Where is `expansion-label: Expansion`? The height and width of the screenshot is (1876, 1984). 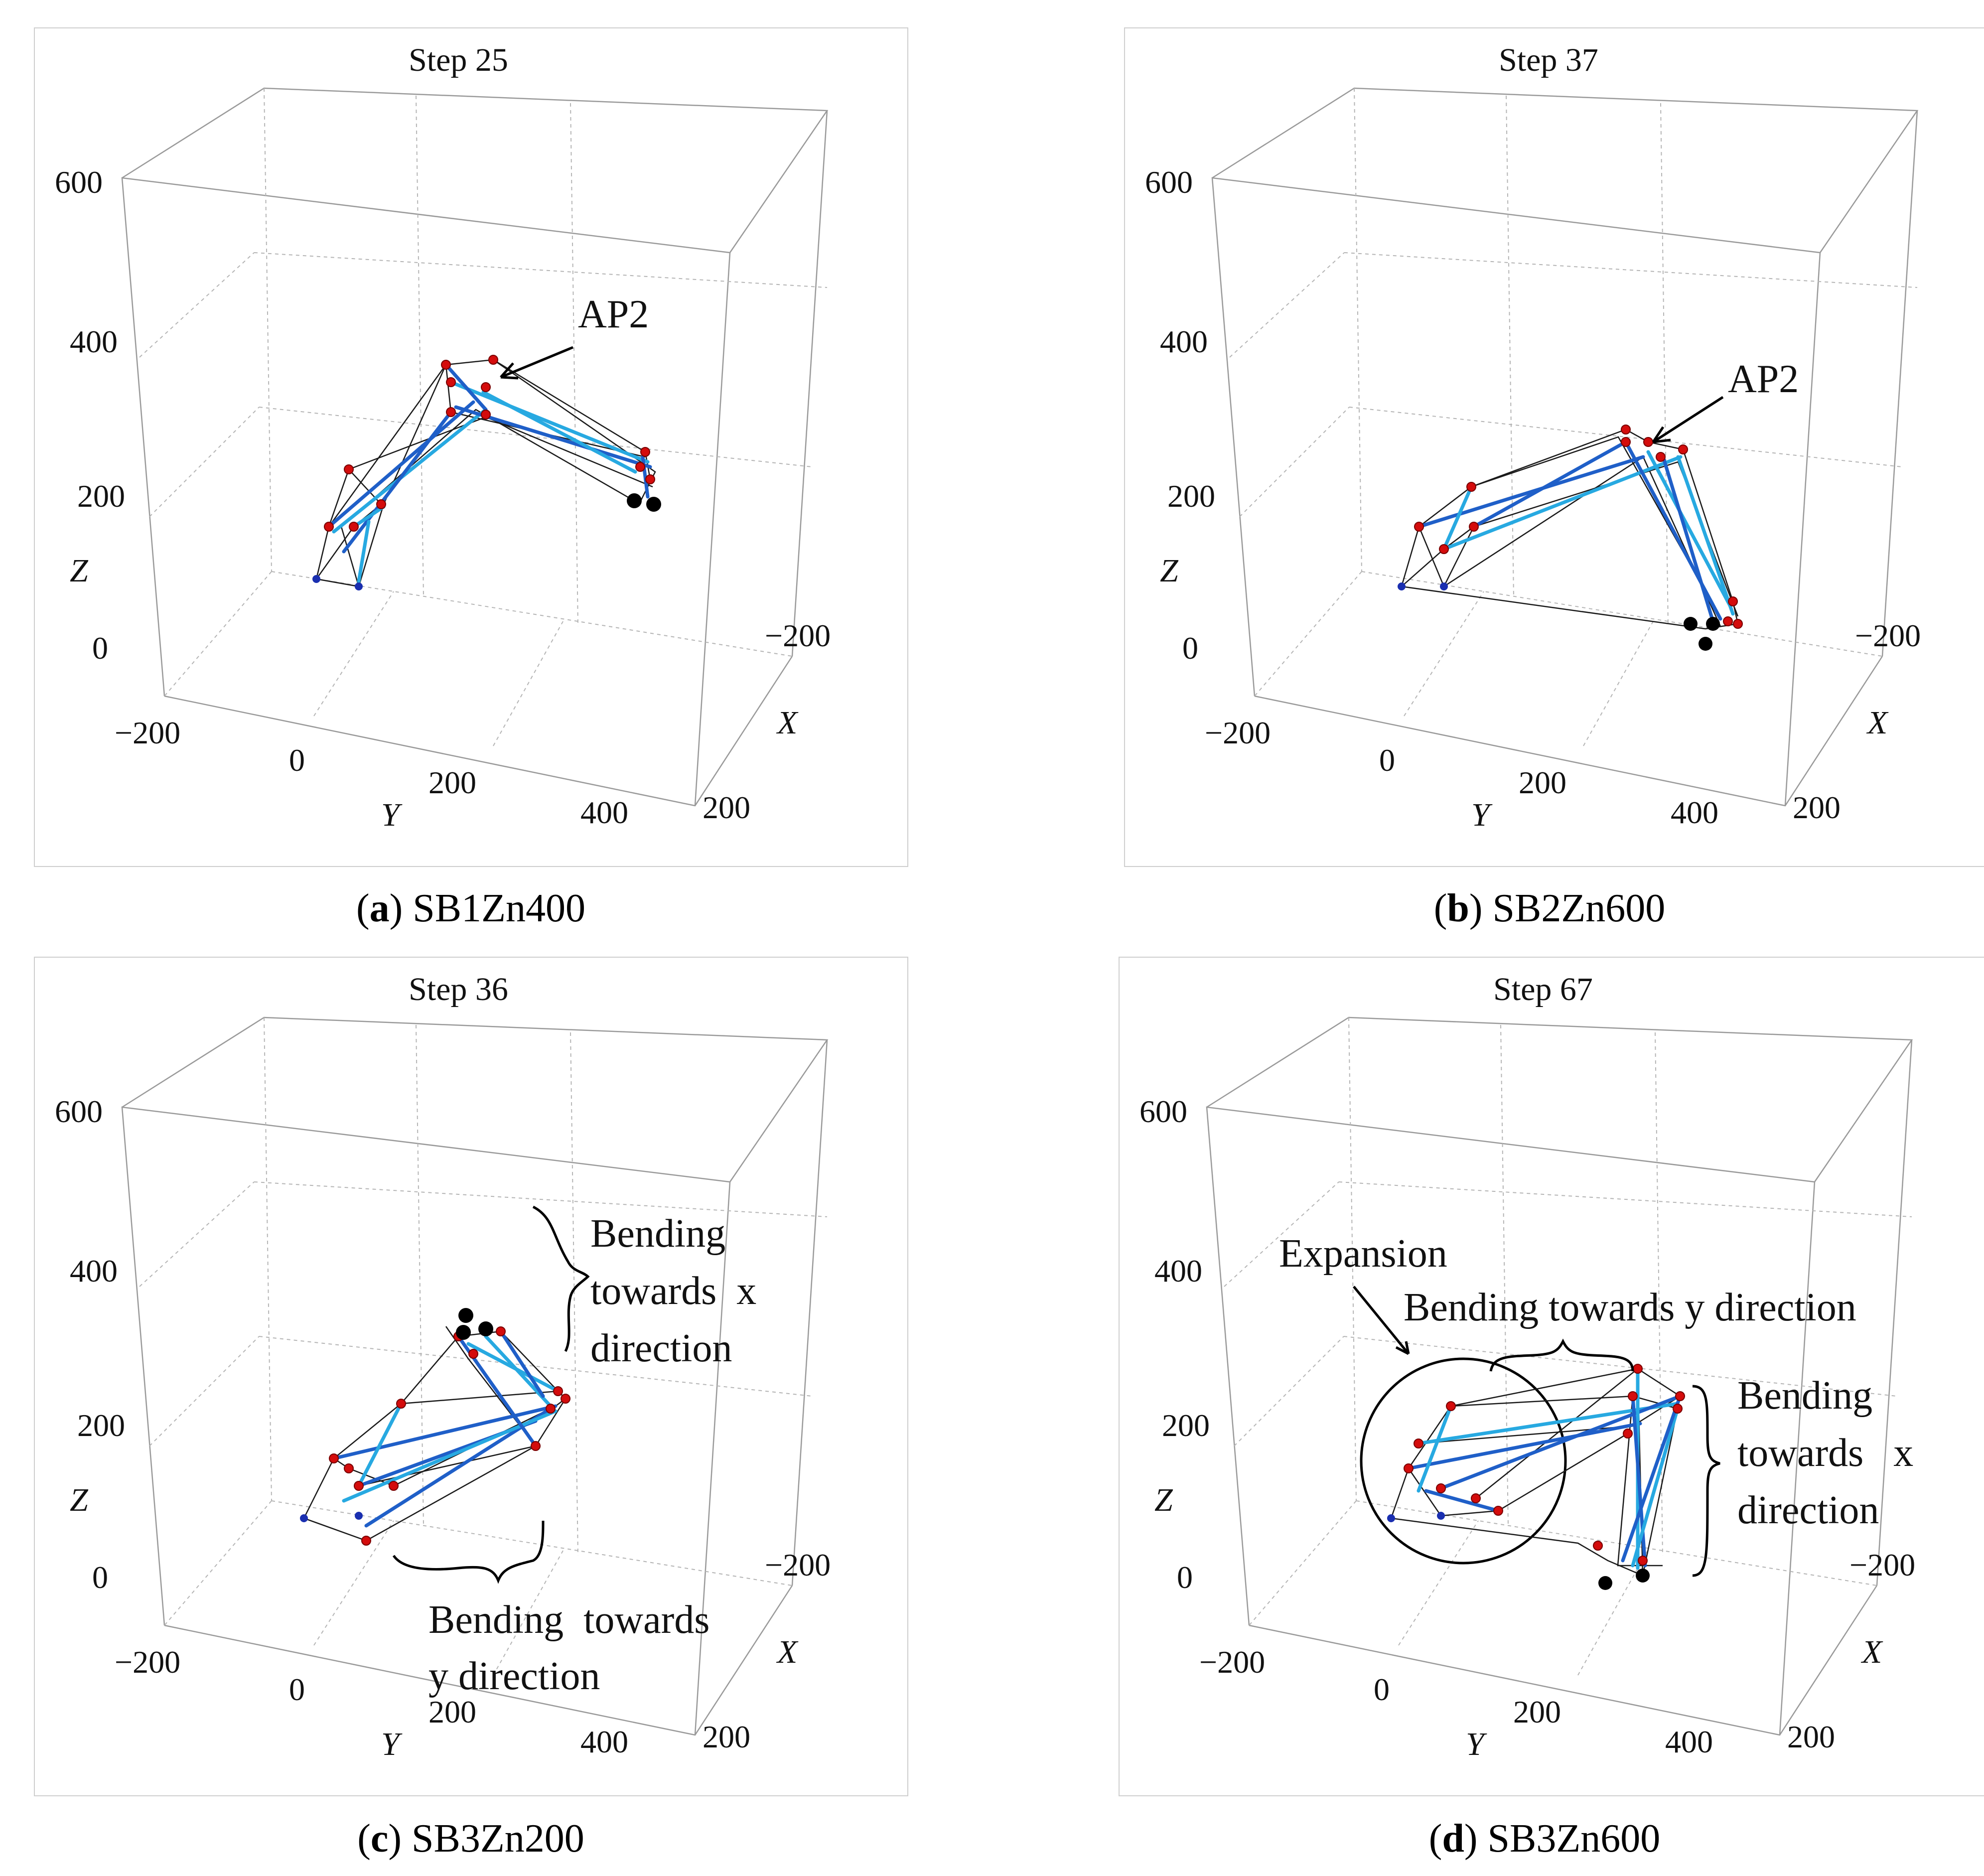 expansion-label: Expansion is located at coordinates (1363, 1254).